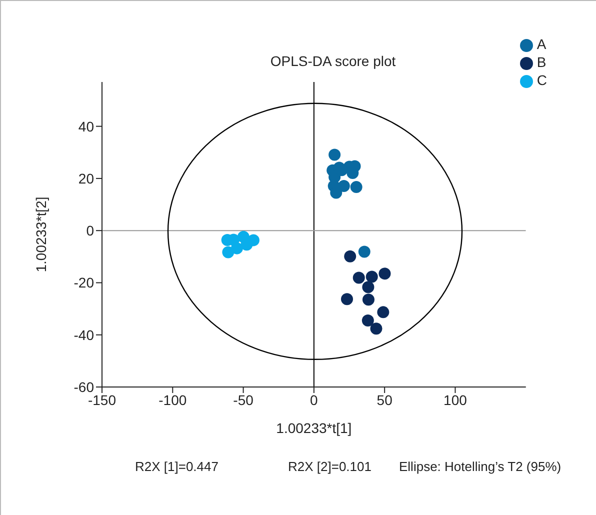 This screenshot has width=596, height=515. I want to click on x-tick-label: 0, so click(314, 400).